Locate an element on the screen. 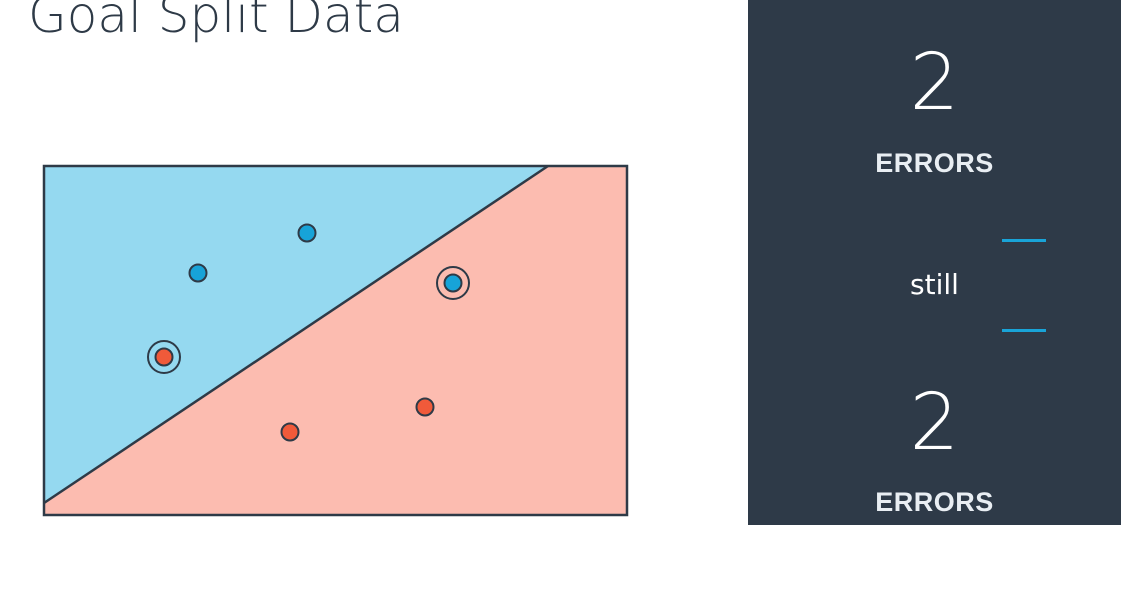 The width and height of the screenshot is (1121, 615). bottom-error-label-wrap: ERRORS is located at coordinates (934, 502).